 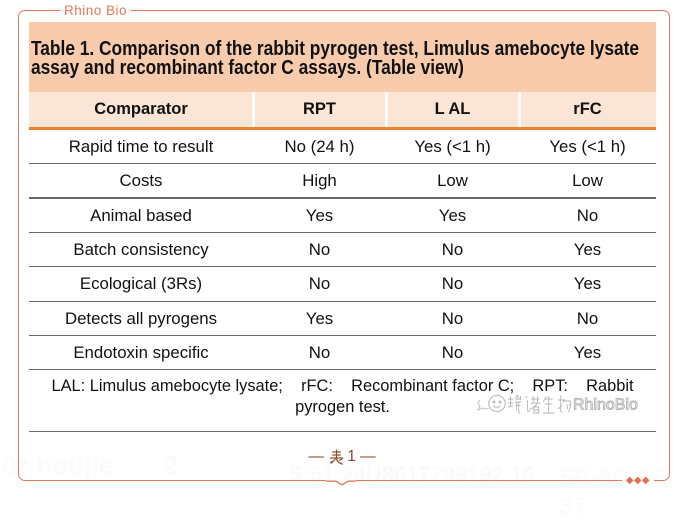 I want to click on svg-text: RhinoBio, so click(x=605, y=405).